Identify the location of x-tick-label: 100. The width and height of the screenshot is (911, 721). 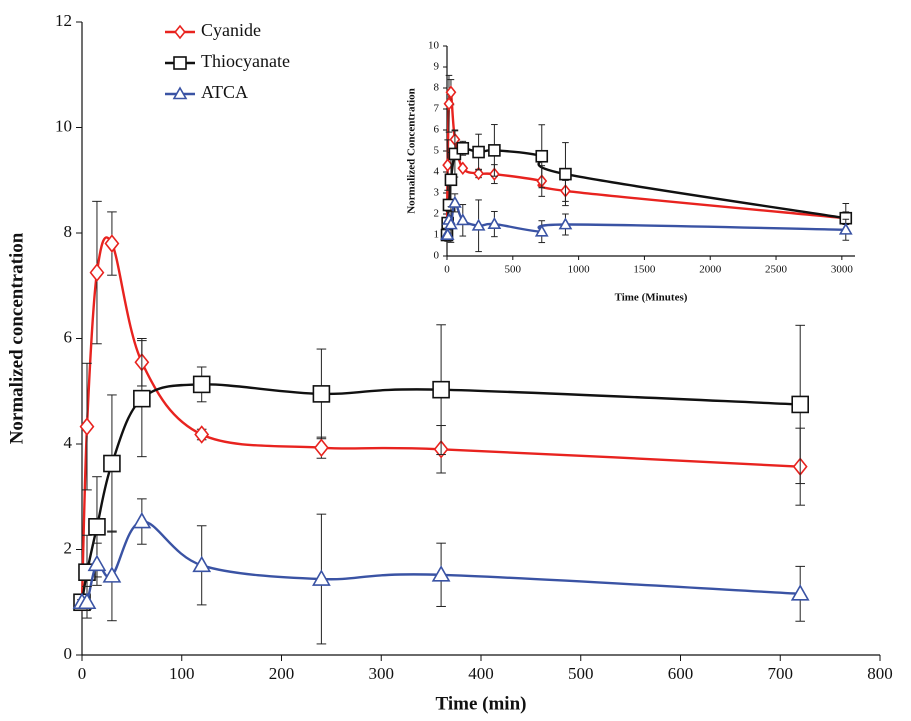
(182, 673).